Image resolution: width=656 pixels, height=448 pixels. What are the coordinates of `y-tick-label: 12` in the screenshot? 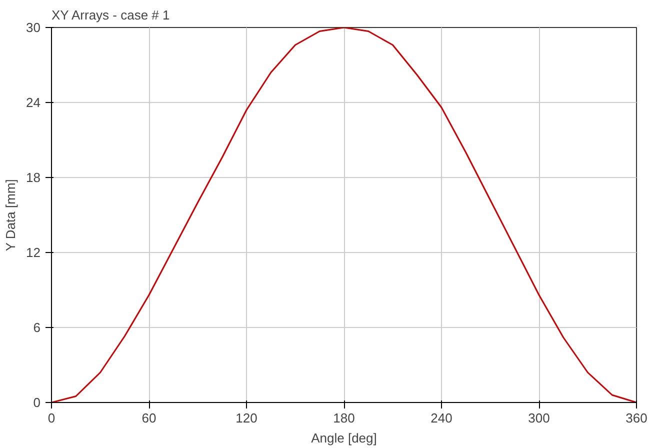 It's located at (33, 252).